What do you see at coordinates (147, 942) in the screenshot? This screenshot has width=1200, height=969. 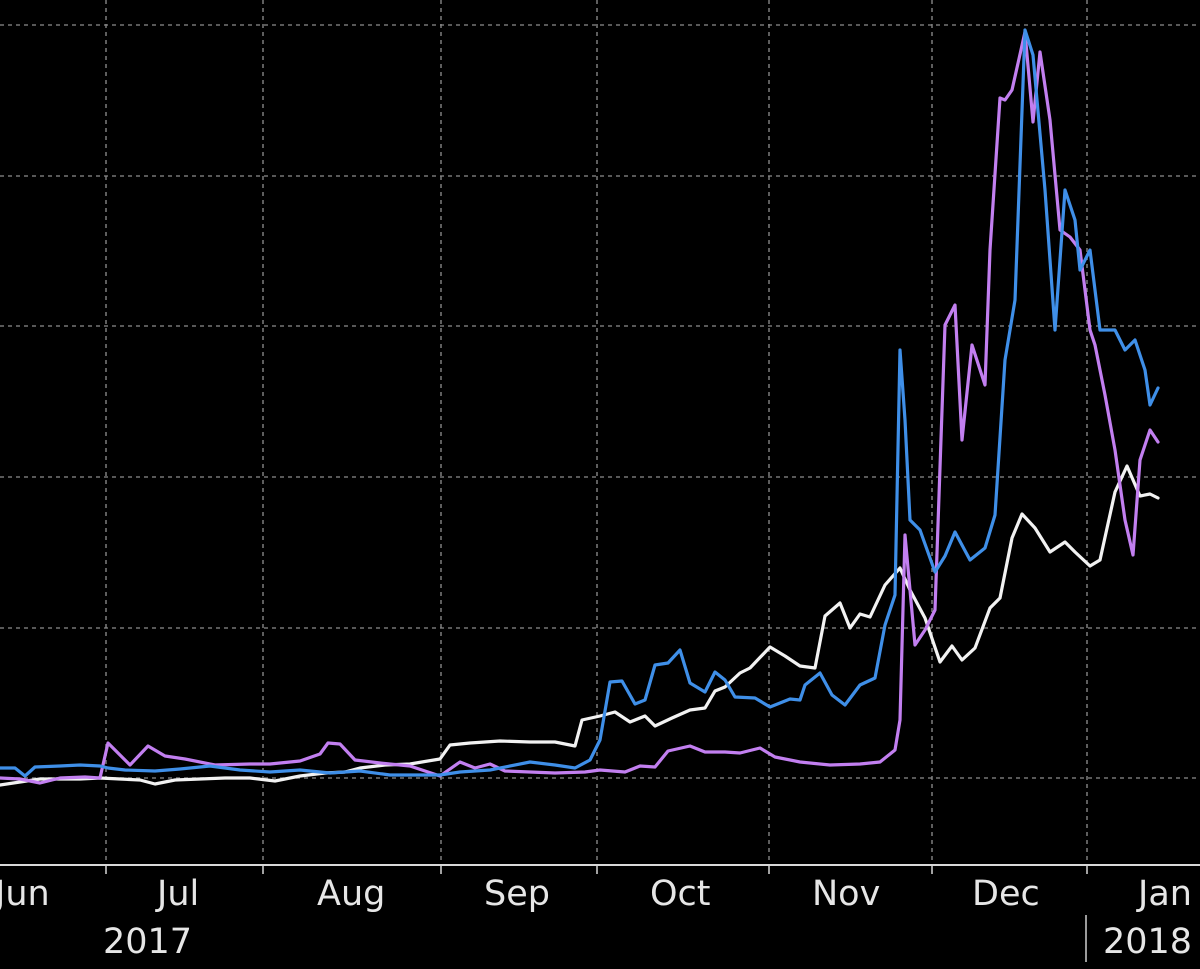 I see `x-year-label-2017: 2017` at bounding box center [147, 942].